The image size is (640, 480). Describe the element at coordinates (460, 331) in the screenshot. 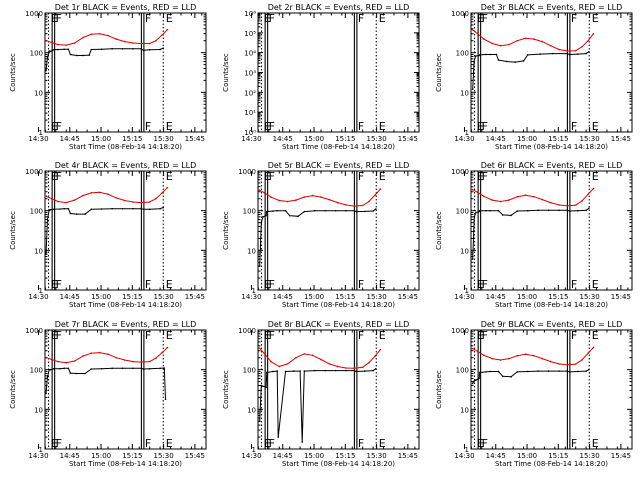

I see `y-tick-label: 1000` at that location.